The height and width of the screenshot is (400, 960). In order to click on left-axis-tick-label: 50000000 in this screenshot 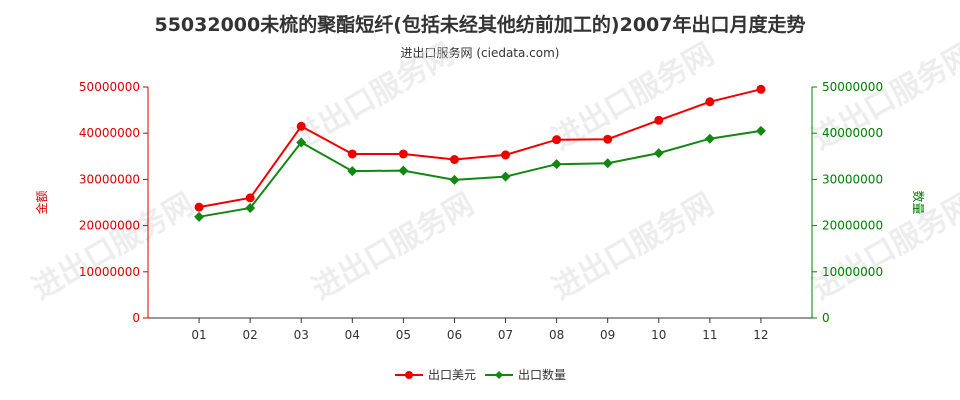, I will do `click(109, 87)`.